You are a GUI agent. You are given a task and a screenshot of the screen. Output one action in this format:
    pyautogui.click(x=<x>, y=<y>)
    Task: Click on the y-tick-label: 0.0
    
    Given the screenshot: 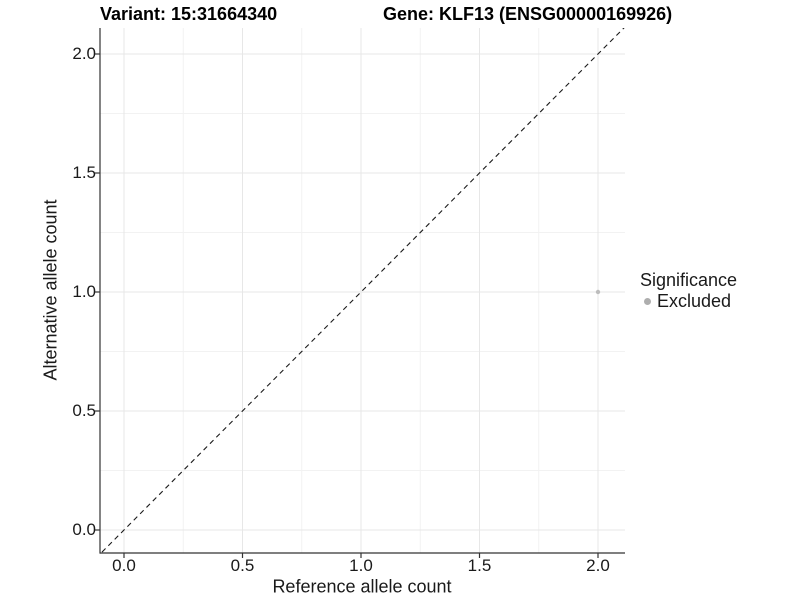 What is the action you would take?
    pyautogui.click(x=84, y=529)
    